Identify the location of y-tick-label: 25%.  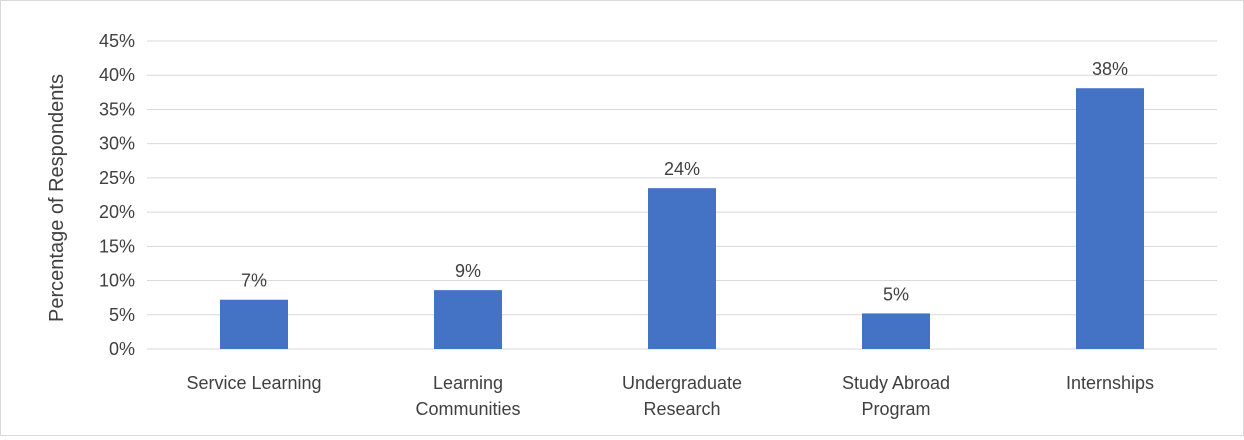
(117, 178).